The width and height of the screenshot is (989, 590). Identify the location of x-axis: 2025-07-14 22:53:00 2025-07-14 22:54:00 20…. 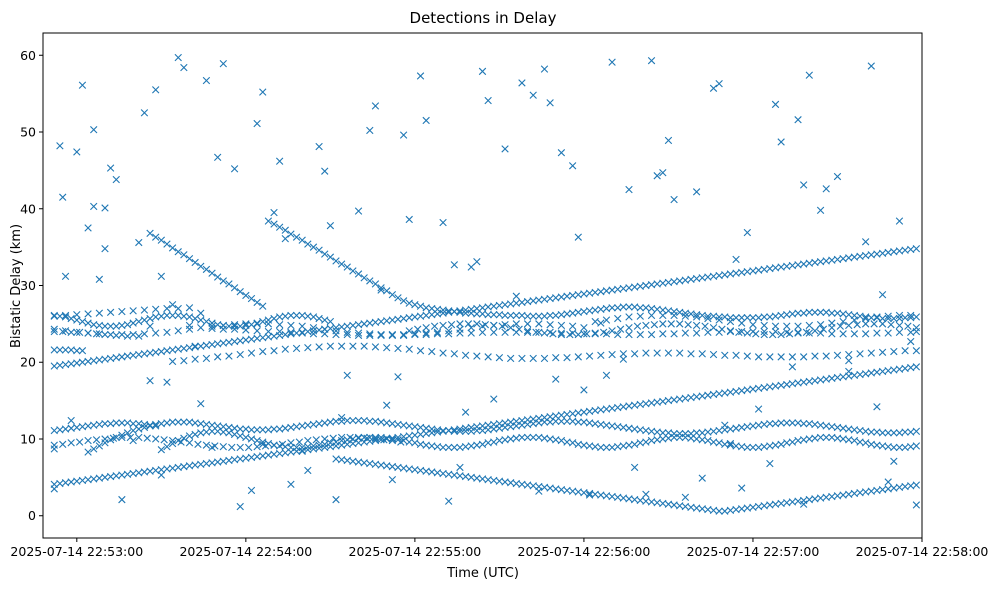
(499, 548).